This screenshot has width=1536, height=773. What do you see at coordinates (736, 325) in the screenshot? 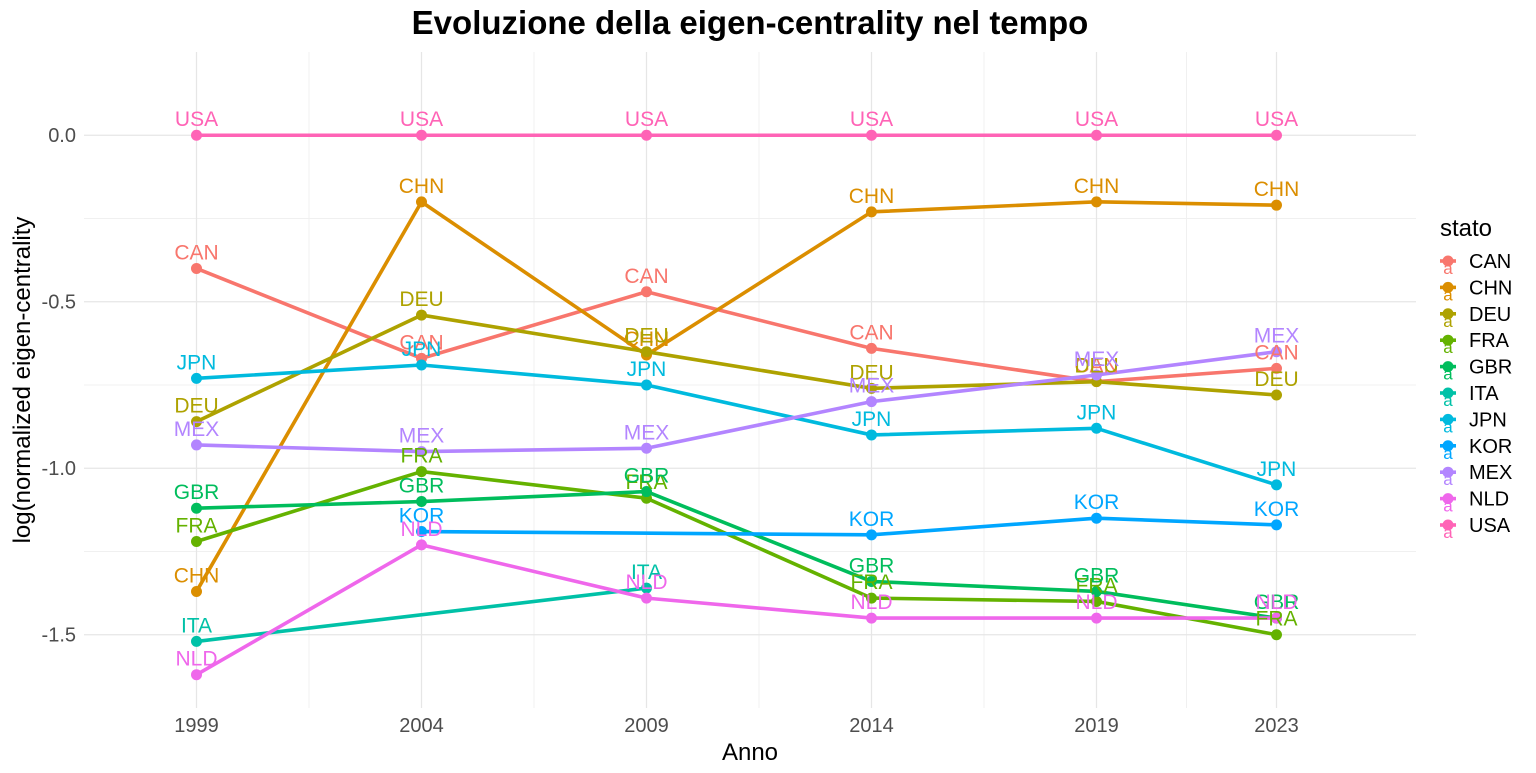
I see `series-line-can` at bounding box center [736, 325].